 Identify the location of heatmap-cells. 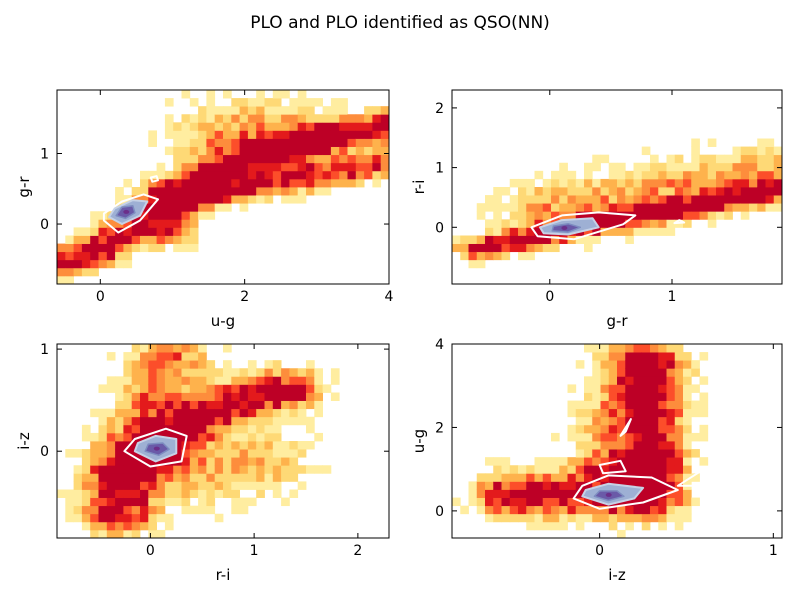
(580, 441).